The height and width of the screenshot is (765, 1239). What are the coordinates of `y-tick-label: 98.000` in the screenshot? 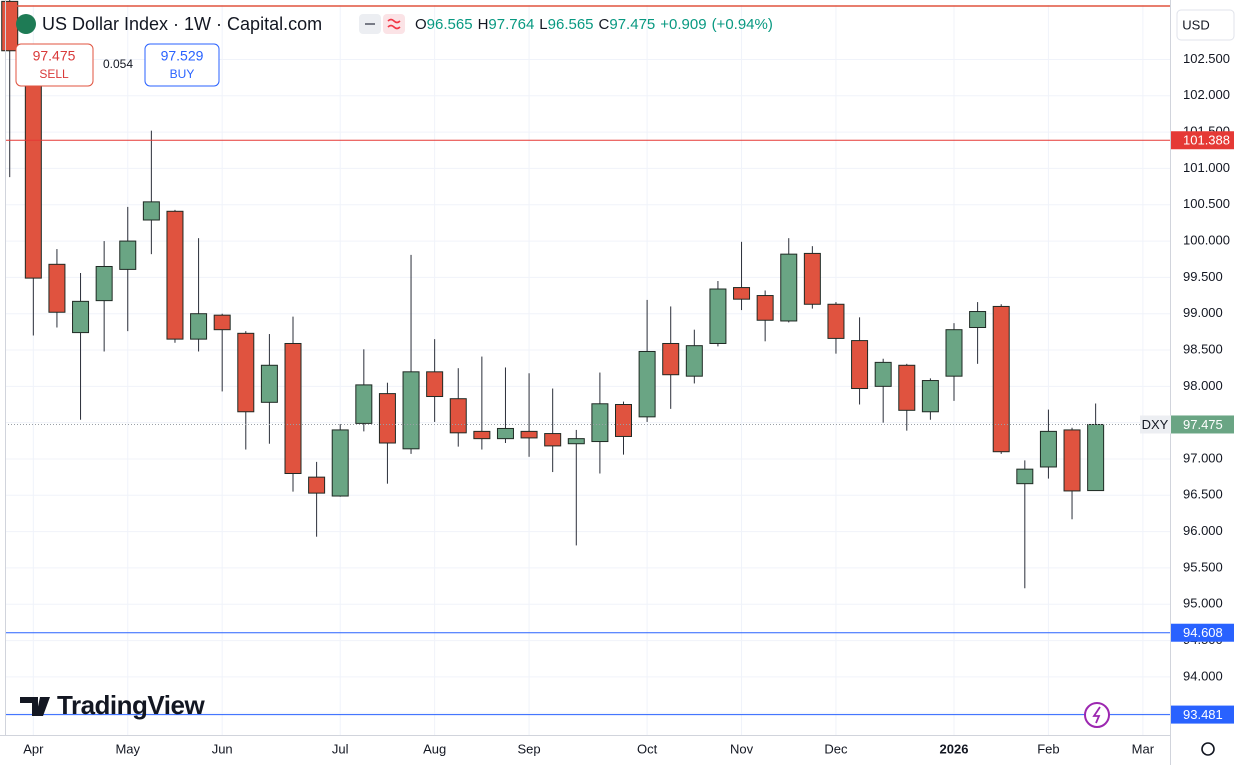 It's located at (1203, 385).